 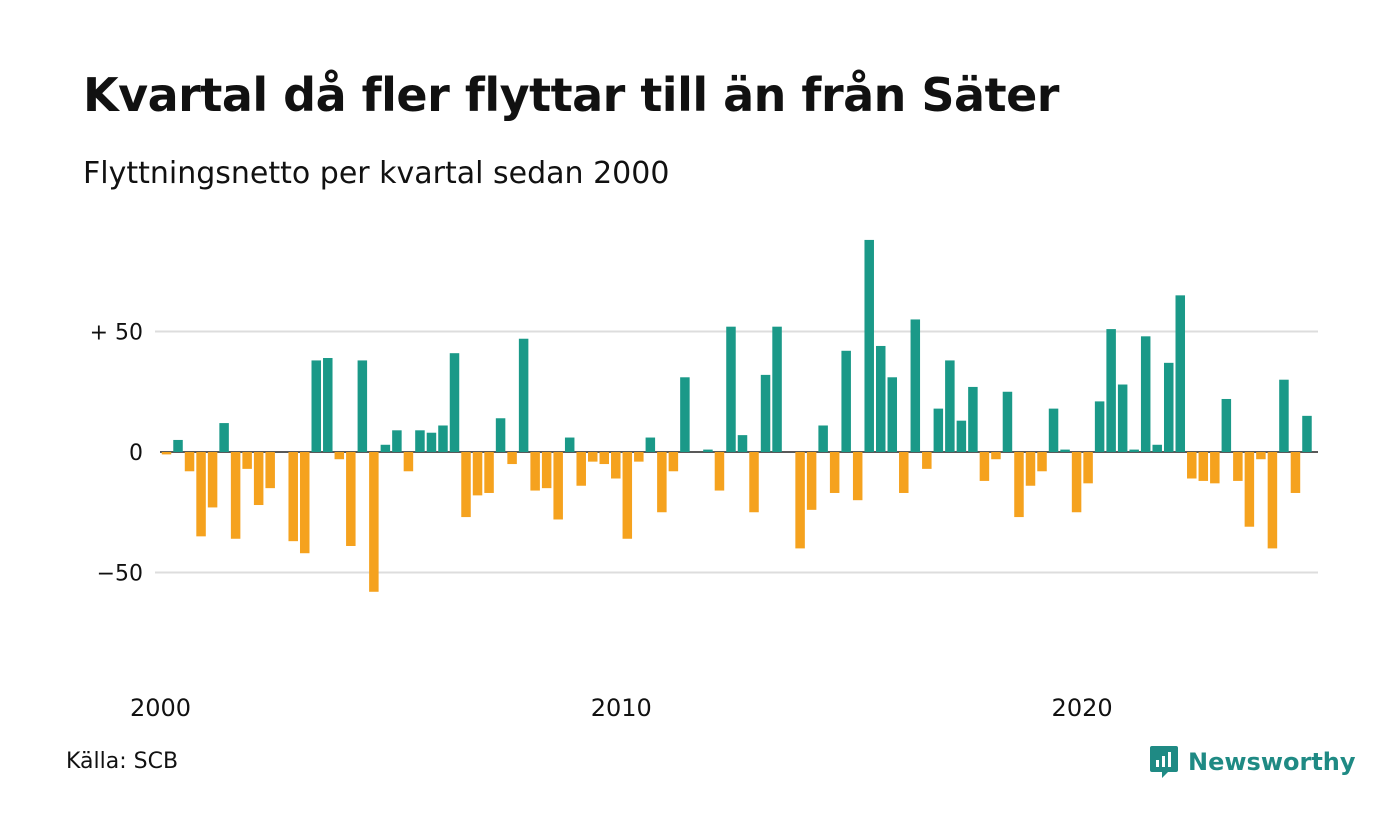 I want to click on brand-name: Newsworthy, so click(x=1272, y=762).